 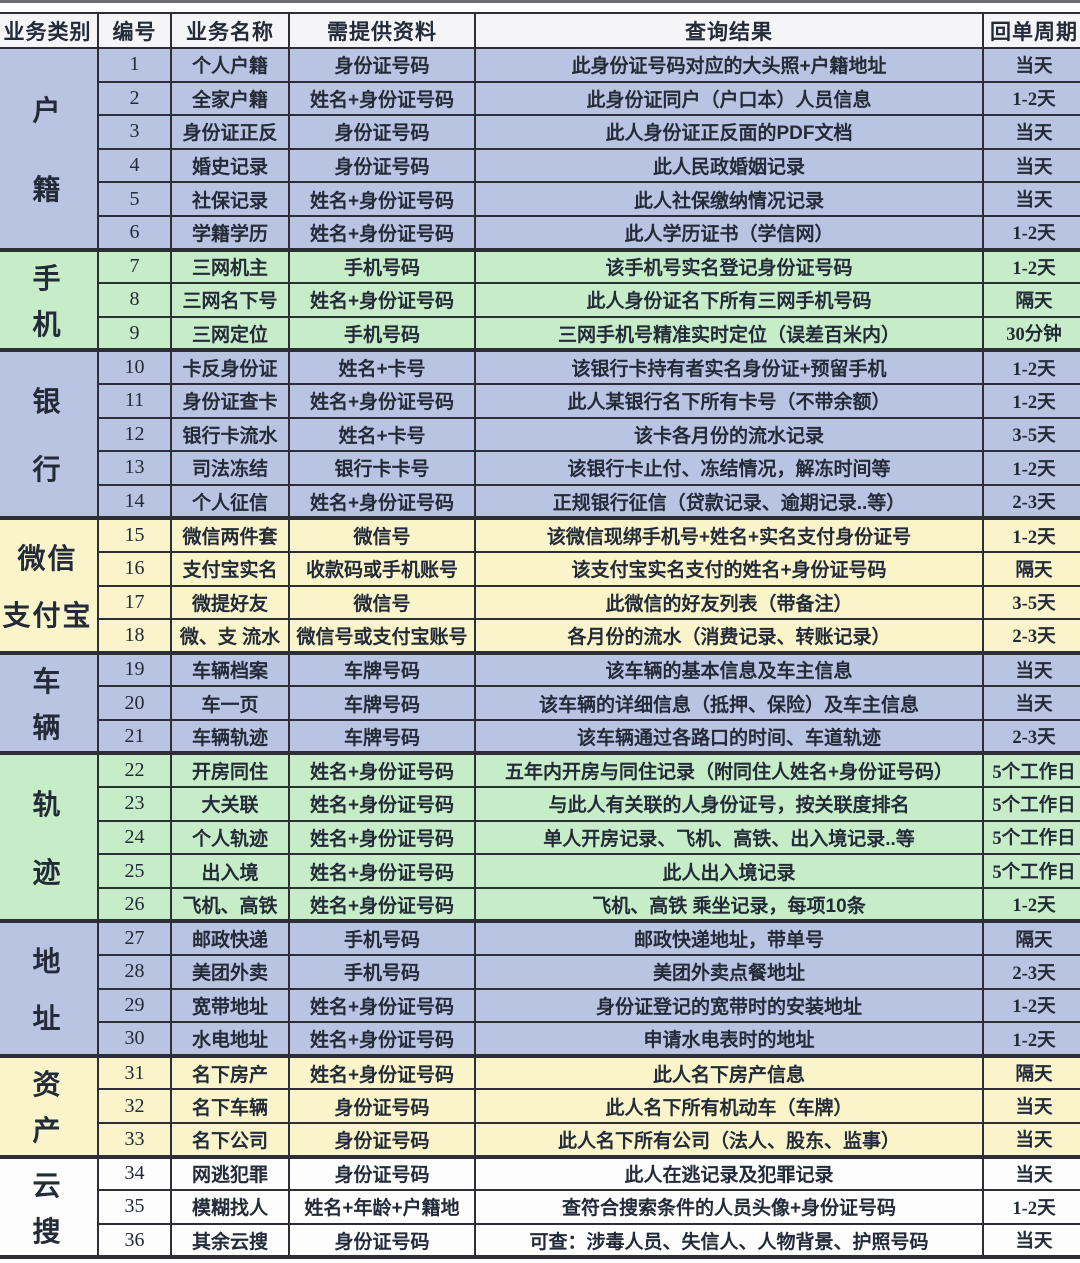 I want to click on cell-number: 30, so click(x=134, y=1039).